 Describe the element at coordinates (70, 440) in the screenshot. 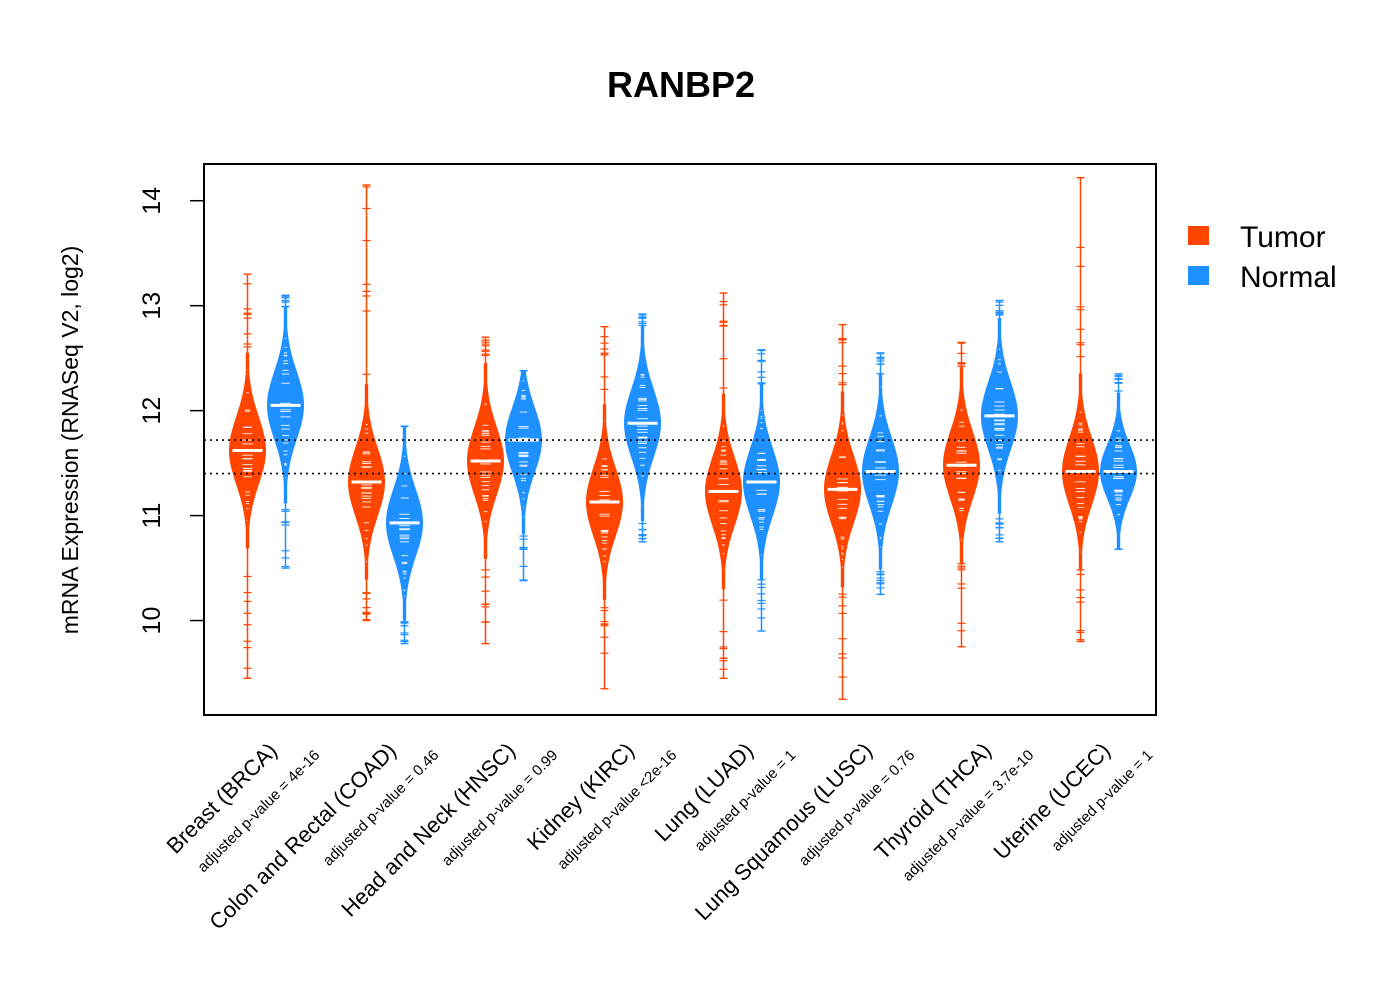

I see `y-axis-label: mRNA Expression (RNASeq V2, log2)` at that location.